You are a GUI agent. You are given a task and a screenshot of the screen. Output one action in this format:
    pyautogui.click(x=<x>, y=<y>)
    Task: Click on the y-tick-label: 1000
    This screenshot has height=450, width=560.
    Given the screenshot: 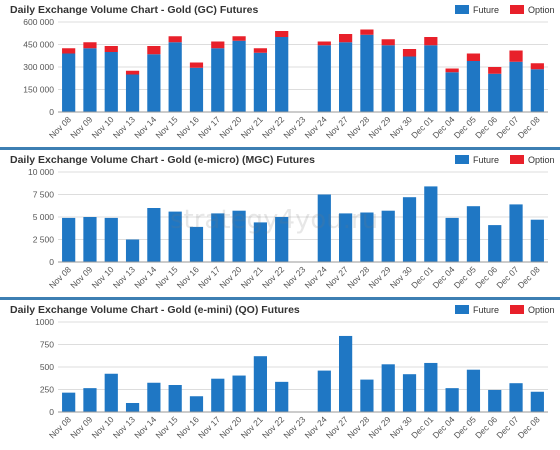 What is the action you would take?
    pyautogui.click(x=44, y=322)
    